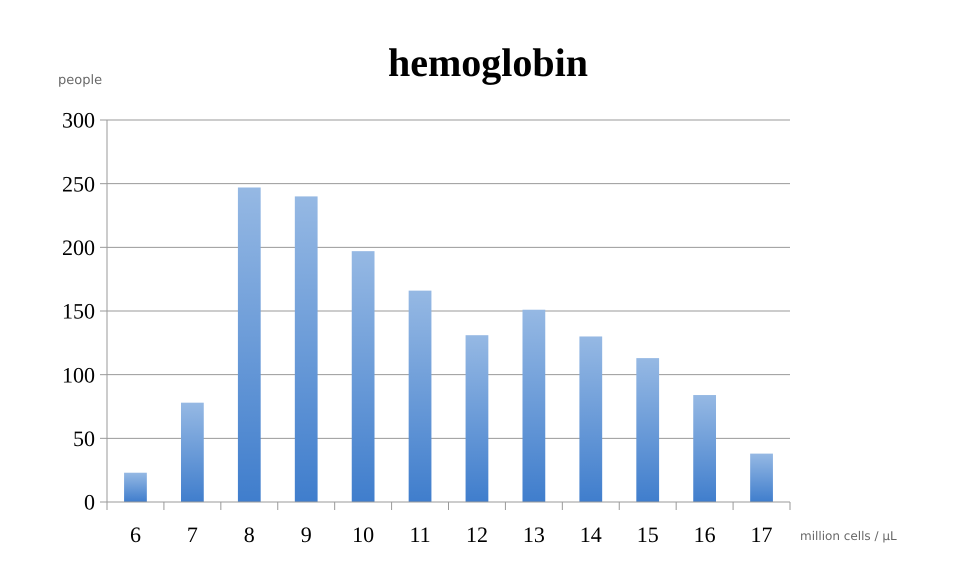 This screenshot has width=957, height=578. I want to click on x-tick-label: 15, so click(647, 534).